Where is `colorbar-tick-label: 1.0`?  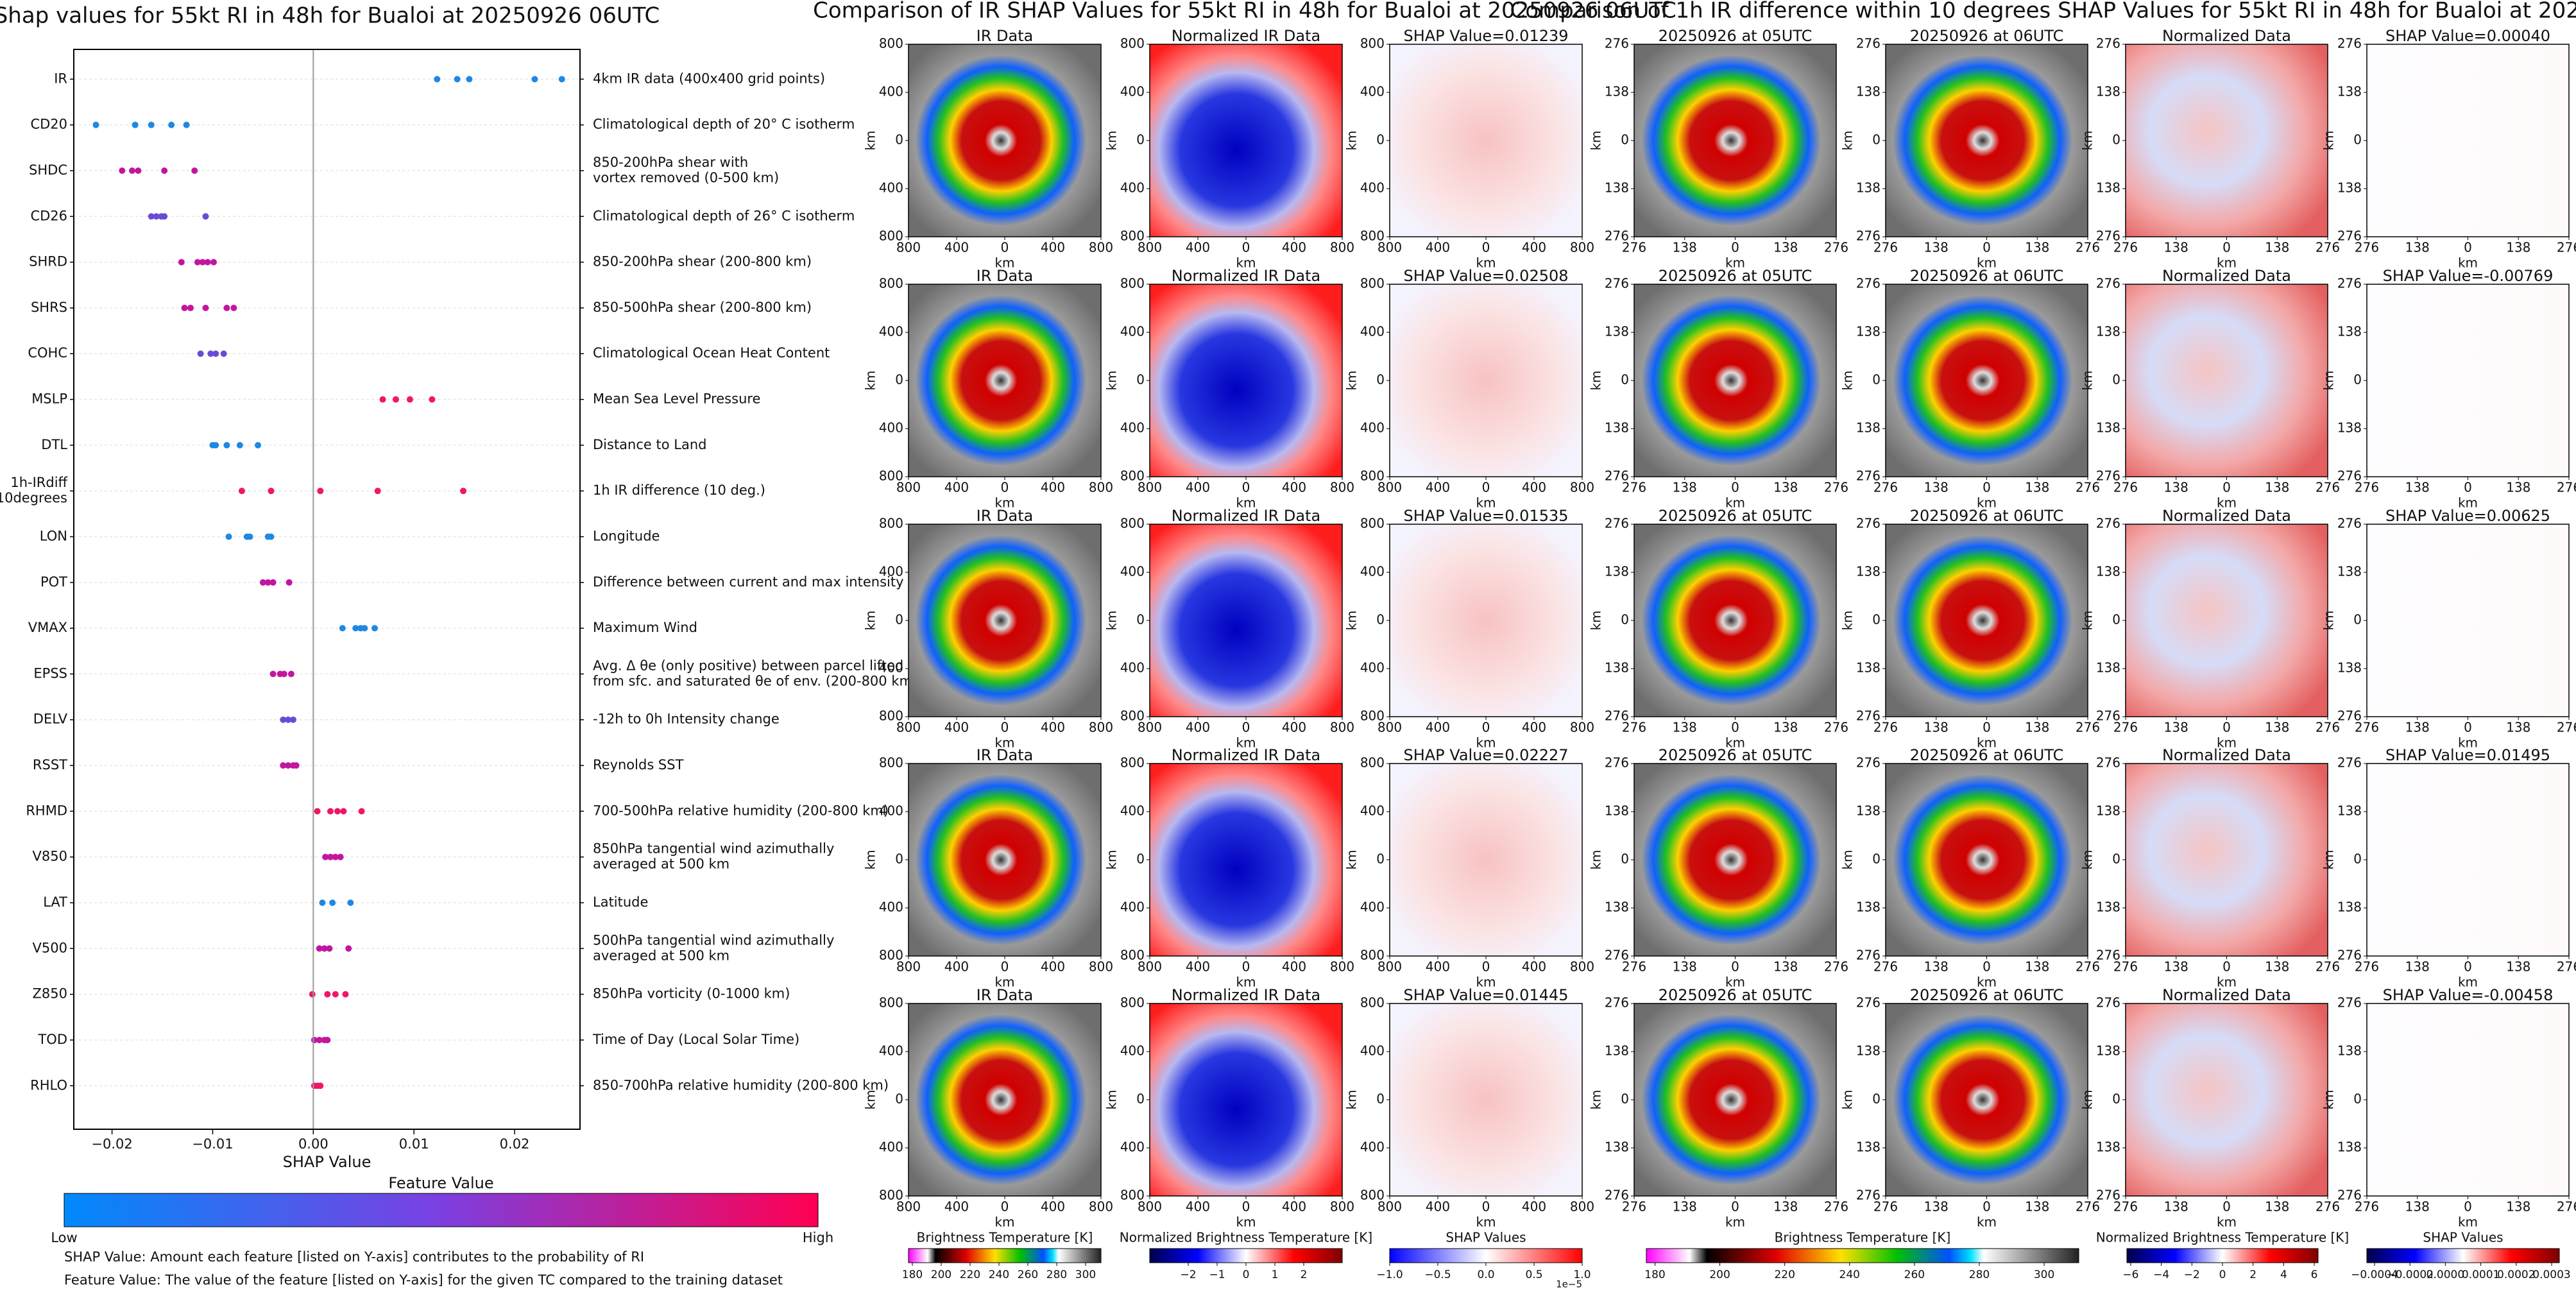
colorbar-tick-label: 1.0 is located at coordinates (1582, 1274).